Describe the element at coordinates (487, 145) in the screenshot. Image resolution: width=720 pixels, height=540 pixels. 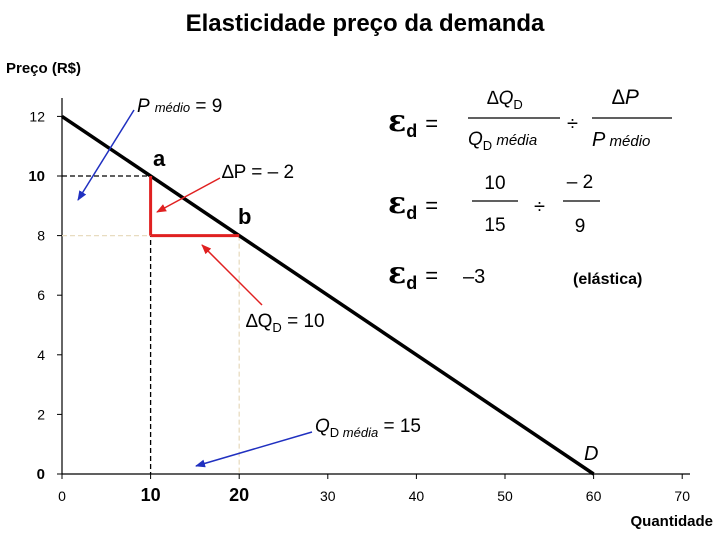
I see `formula-den-q-sub: D` at that location.